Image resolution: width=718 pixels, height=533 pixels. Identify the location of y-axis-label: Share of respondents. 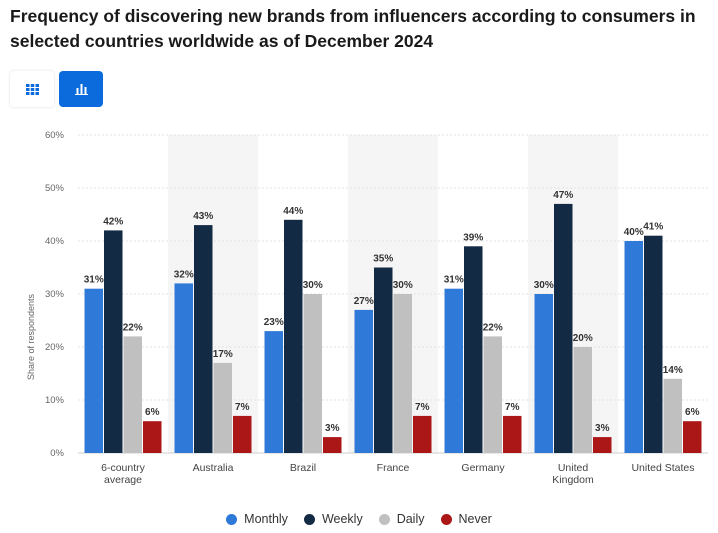
(31, 336).